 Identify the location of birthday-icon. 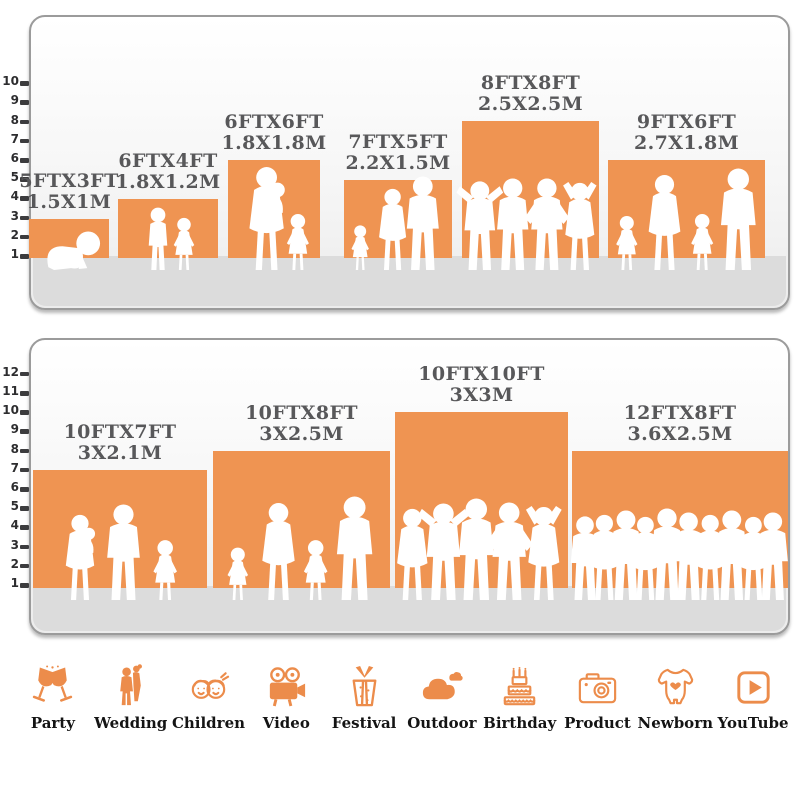
(519, 686).